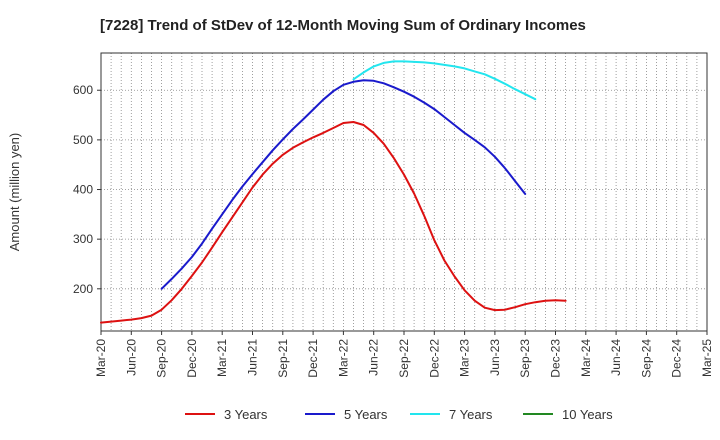 This screenshot has width=720, height=440. I want to click on x-tick-label: Jun-23, so click(495, 357).